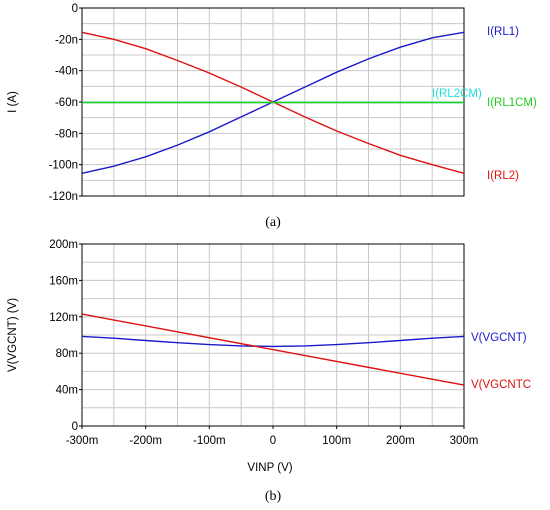 The height and width of the screenshot is (510, 550). I want to click on chart-b-y-ticks: 0 40m 80m 120m 160m 200m, so click(65, 336).